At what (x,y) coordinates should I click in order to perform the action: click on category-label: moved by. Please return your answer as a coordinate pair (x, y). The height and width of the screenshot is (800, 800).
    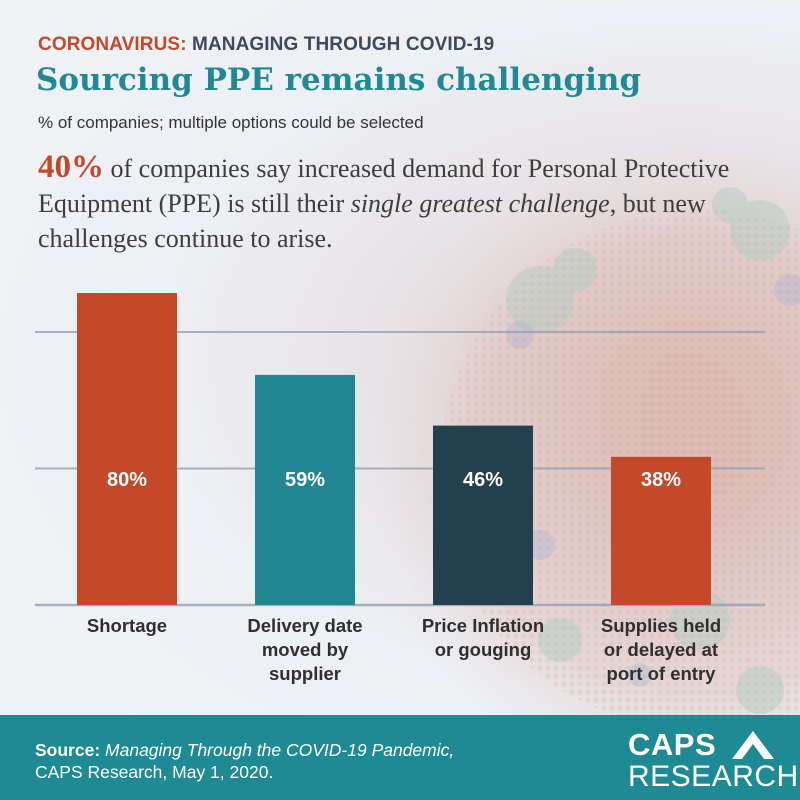
    Looking at the image, I should click on (305, 649).